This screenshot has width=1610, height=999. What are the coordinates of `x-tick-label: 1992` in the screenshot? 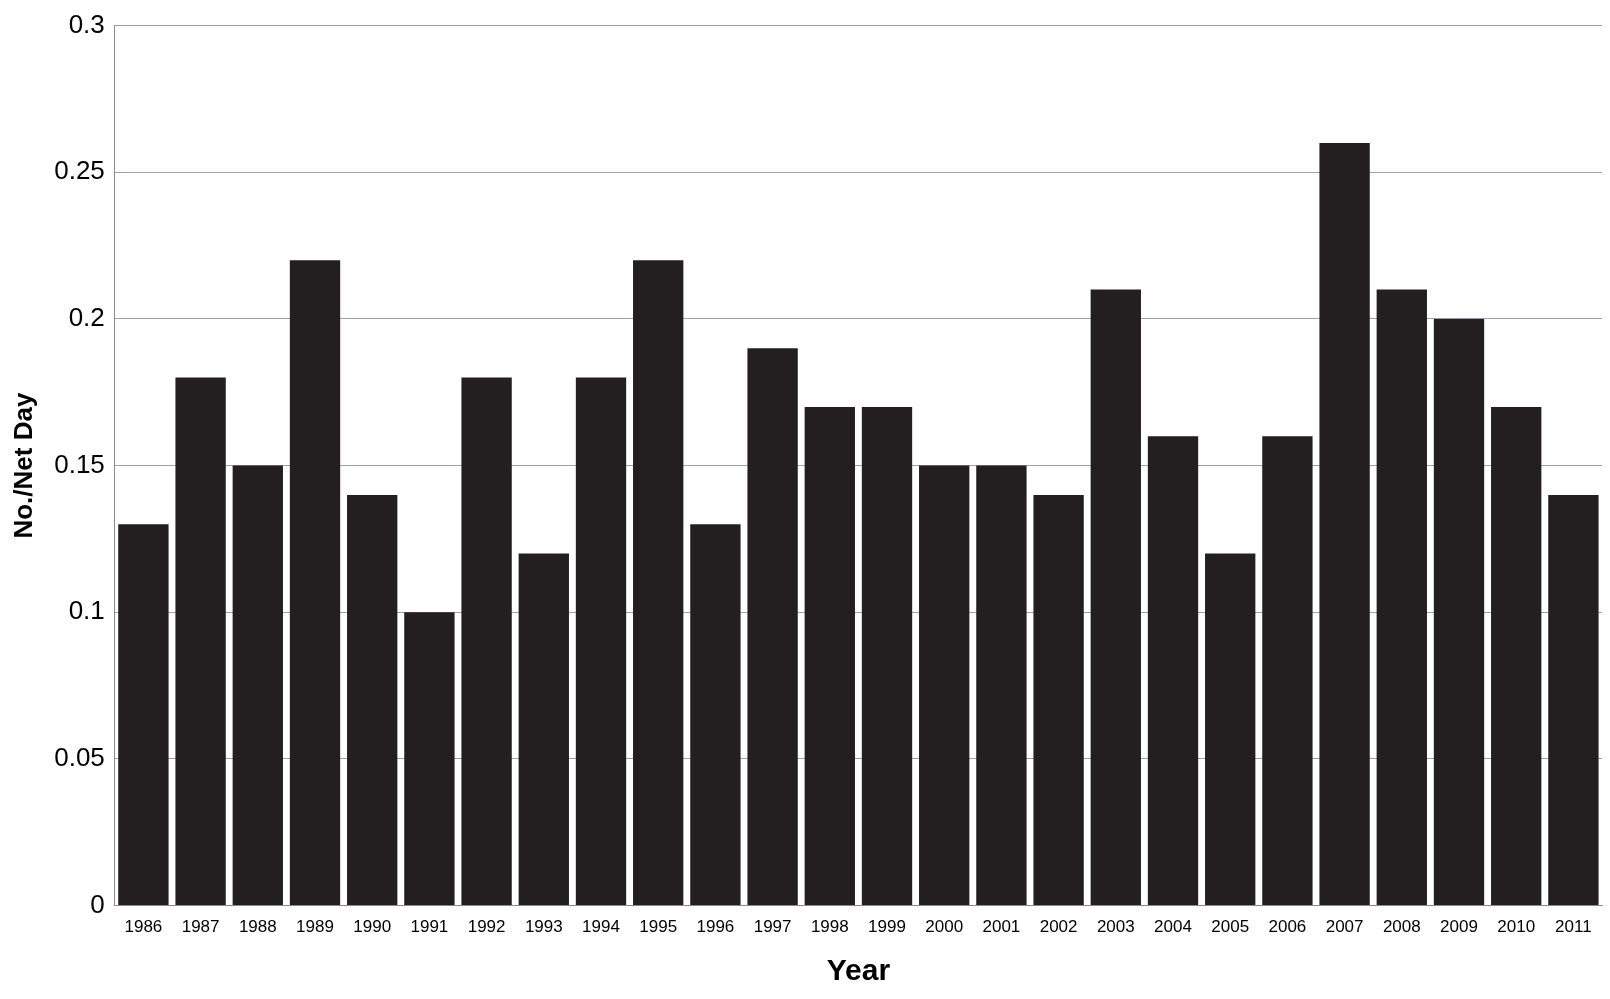 It's located at (486, 927).